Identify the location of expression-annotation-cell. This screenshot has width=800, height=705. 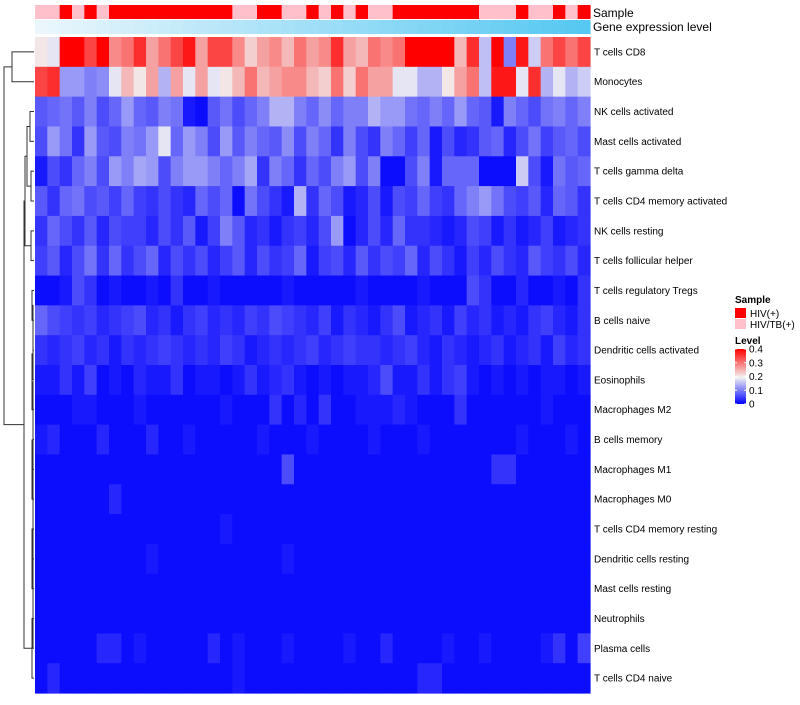
(498, 27).